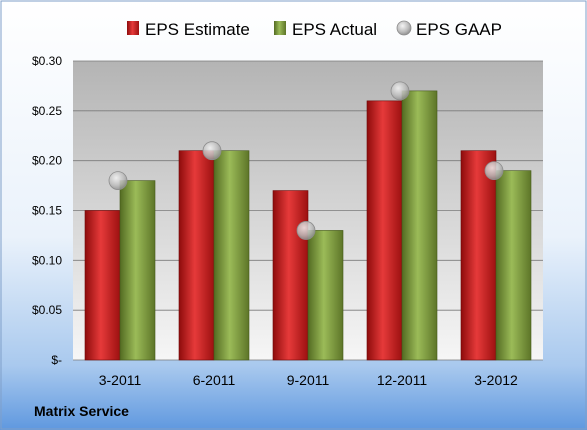  I want to click on y-tick-label: $0.05, so click(47, 310).